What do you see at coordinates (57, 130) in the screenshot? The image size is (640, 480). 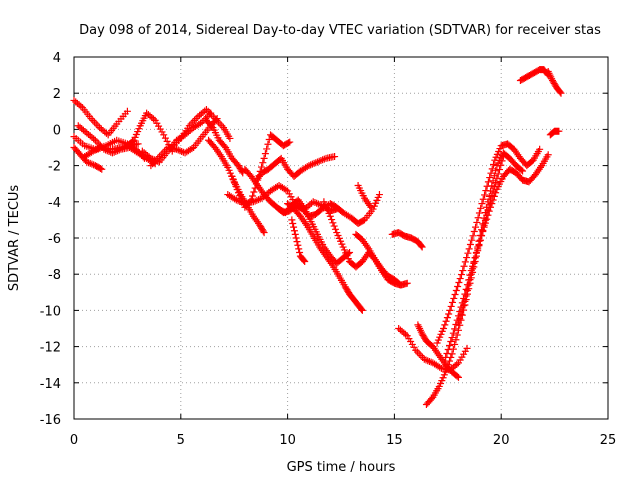 I see `y-tick-label: 0` at bounding box center [57, 130].